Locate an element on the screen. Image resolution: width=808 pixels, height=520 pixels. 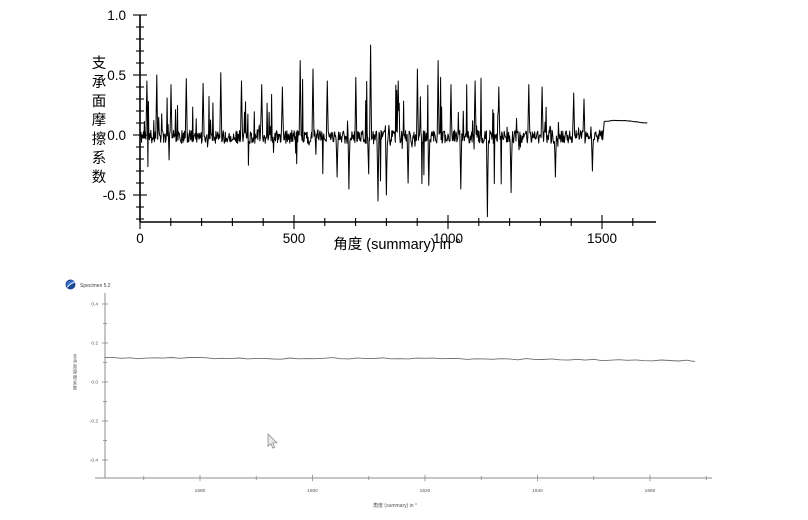
y-tick-label: 0.2 is located at coordinates (94, 344).